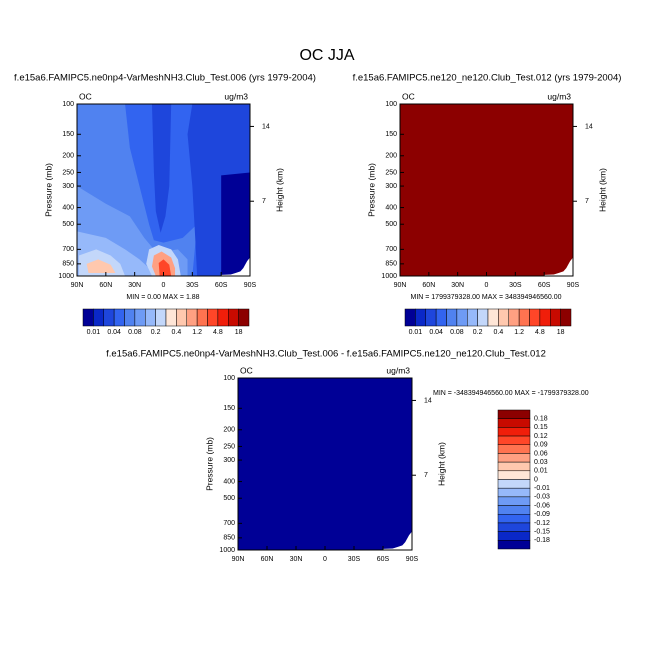  Describe the element at coordinates (391, 249) in the screenshot. I see `y-tick-label: 700` at that location.